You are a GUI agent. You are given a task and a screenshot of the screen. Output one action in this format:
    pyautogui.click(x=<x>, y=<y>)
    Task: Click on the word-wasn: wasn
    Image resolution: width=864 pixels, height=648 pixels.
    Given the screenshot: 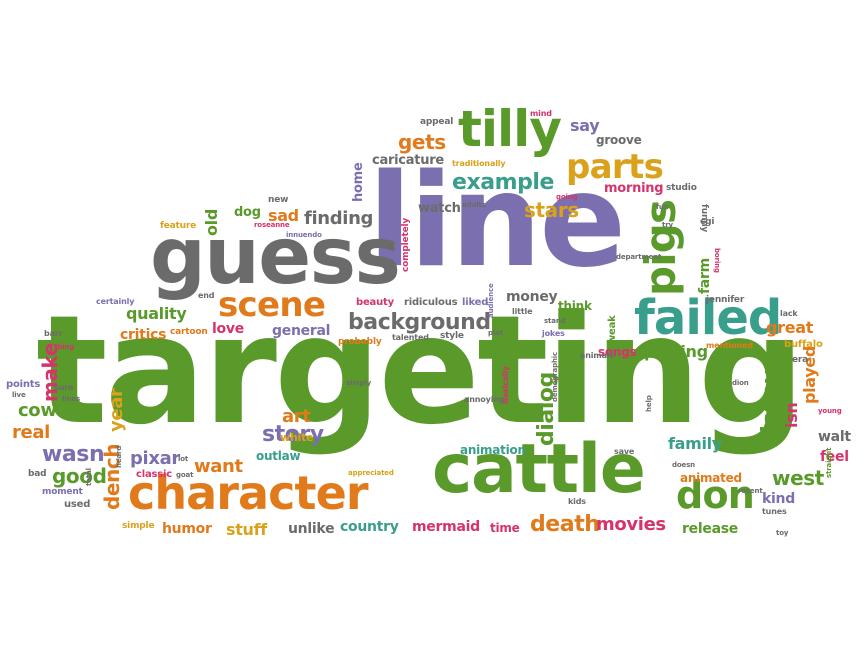 What is the action you would take?
    pyautogui.click(x=73, y=454)
    